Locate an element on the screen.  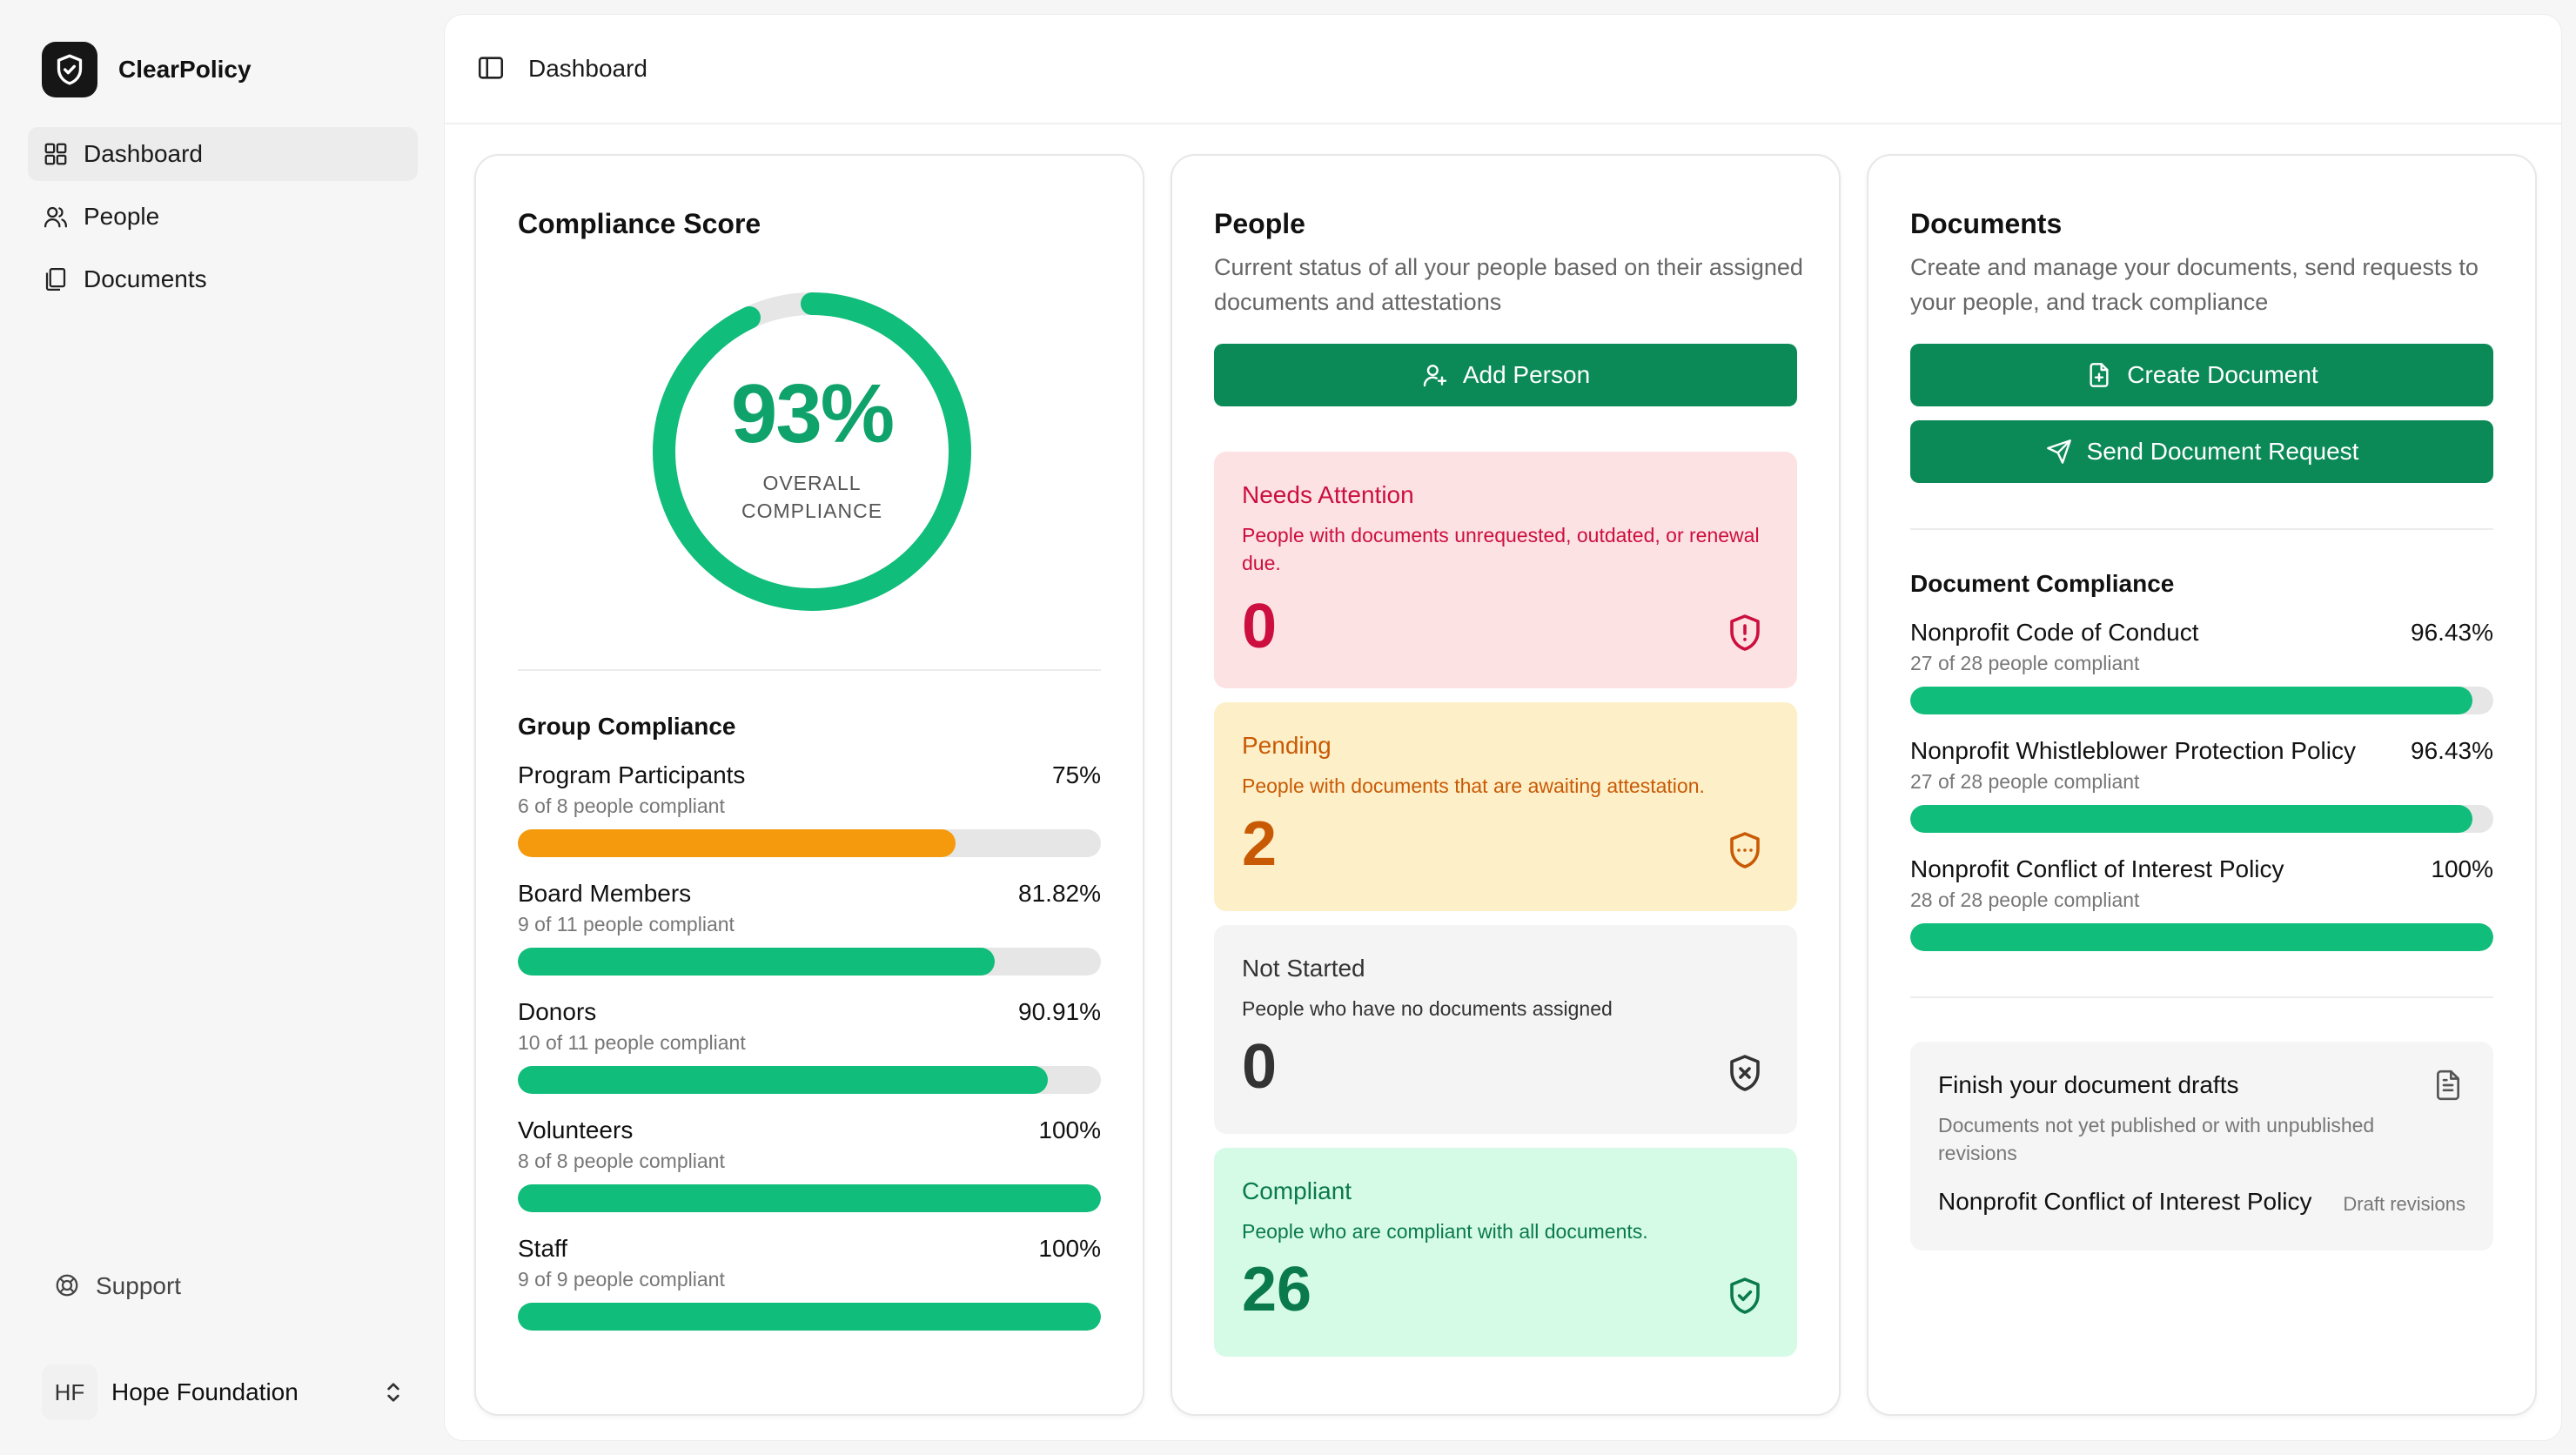
card-title: Documents is located at coordinates (1986, 223).